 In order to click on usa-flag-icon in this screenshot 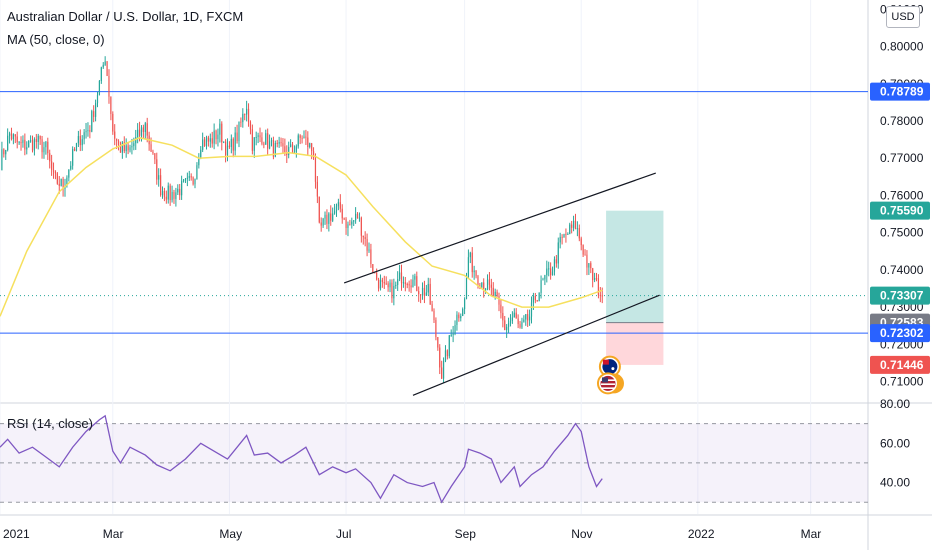, I will do `click(610, 383)`.